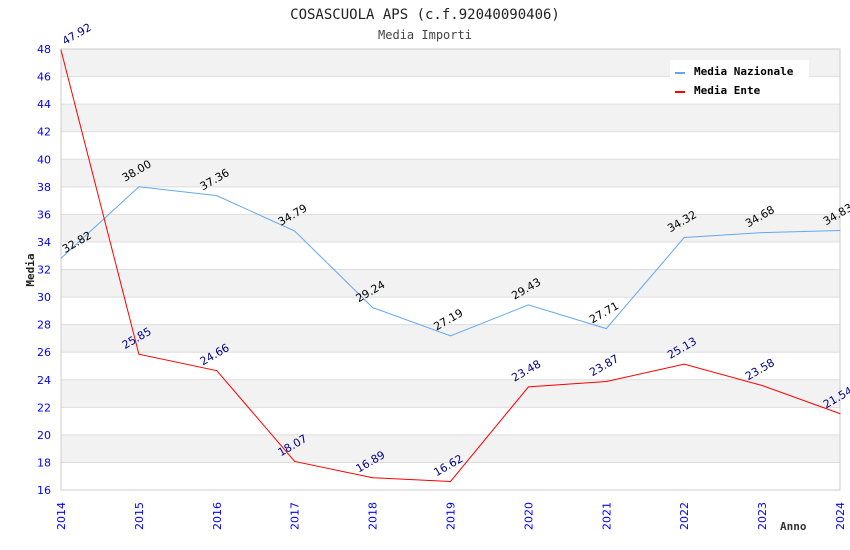 The height and width of the screenshot is (550, 850). What do you see at coordinates (727, 90) in the screenshot?
I see `legend-label-ente: Media Ente` at bounding box center [727, 90].